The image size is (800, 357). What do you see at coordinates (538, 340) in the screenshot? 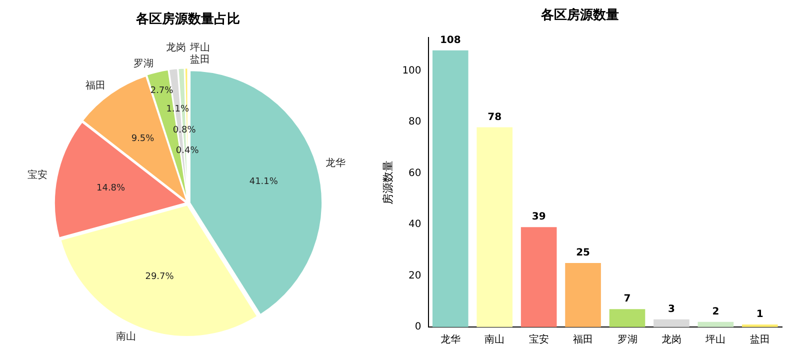
I see `x-tick-label: 宝安` at bounding box center [538, 340].